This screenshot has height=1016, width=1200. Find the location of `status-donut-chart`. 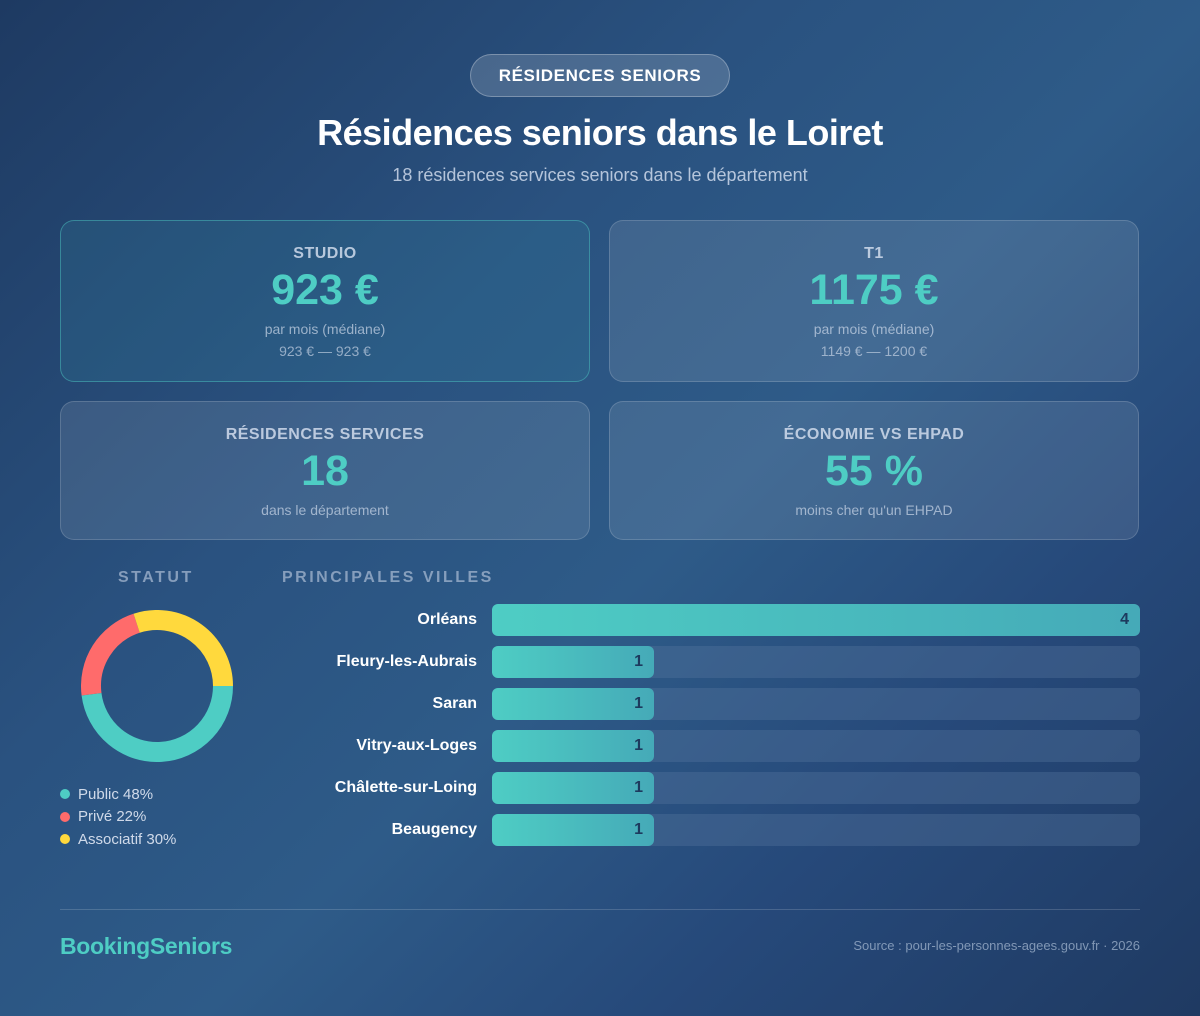

status-donut-chart is located at coordinates (157, 686).